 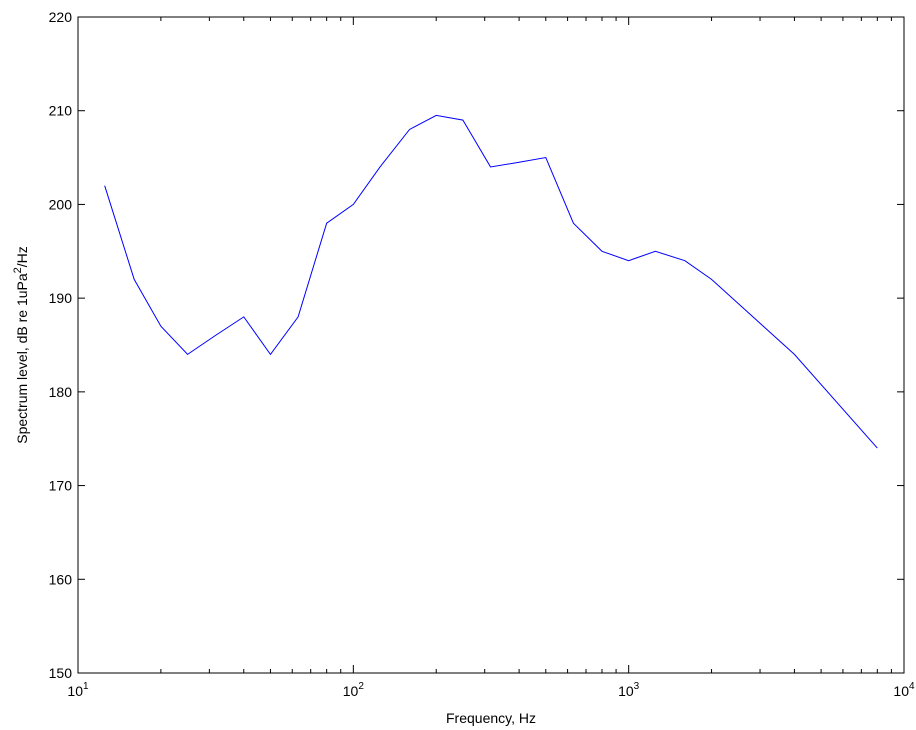 I want to click on y-tick-label: 200, so click(x=61, y=204).